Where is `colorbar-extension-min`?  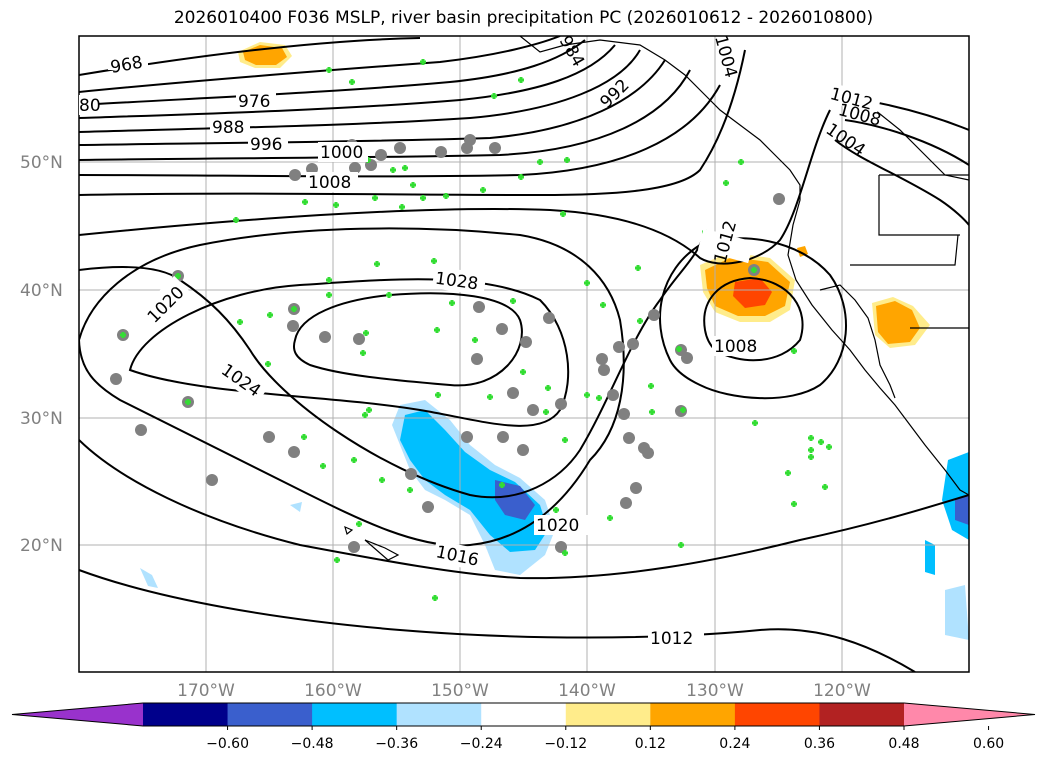
colorbar-extension-min is located at coordinates (77, 714).